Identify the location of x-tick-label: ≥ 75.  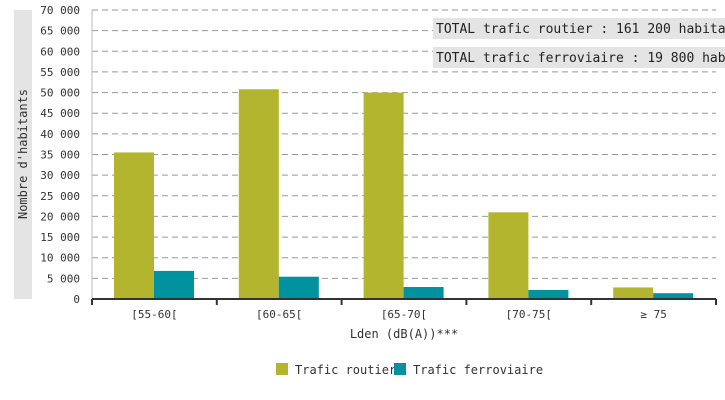
(653, 314).